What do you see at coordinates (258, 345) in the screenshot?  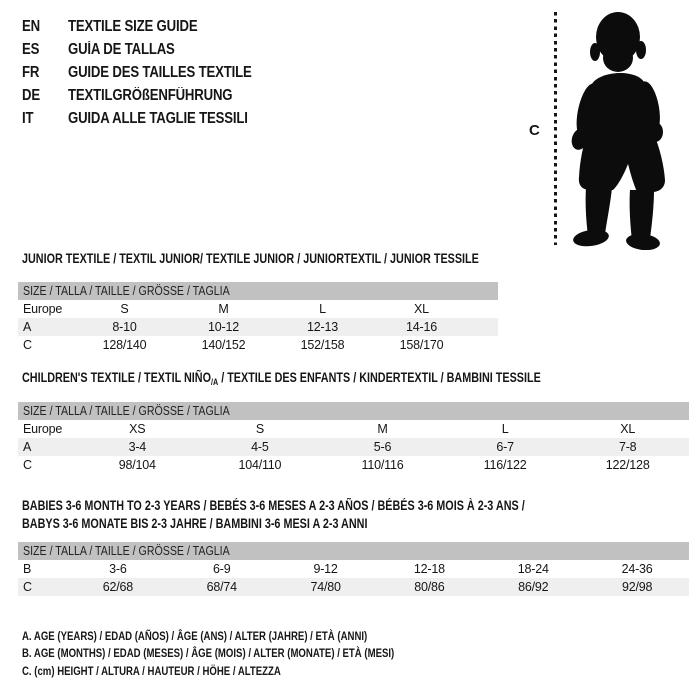 I see `table-row-height: C 128/140 140/152 152/158 158/170` at bounding box center [258, 345].